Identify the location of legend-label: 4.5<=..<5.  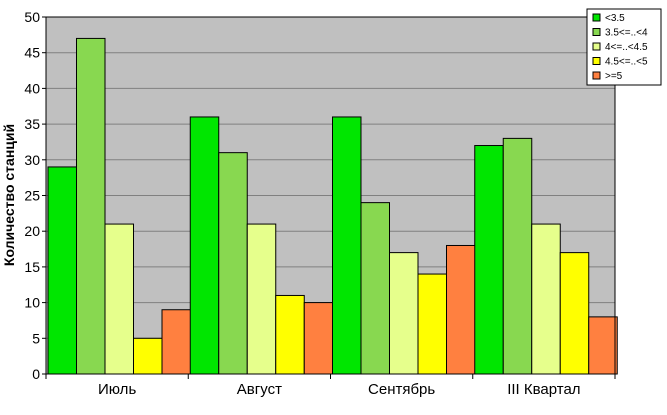
(626, 62).